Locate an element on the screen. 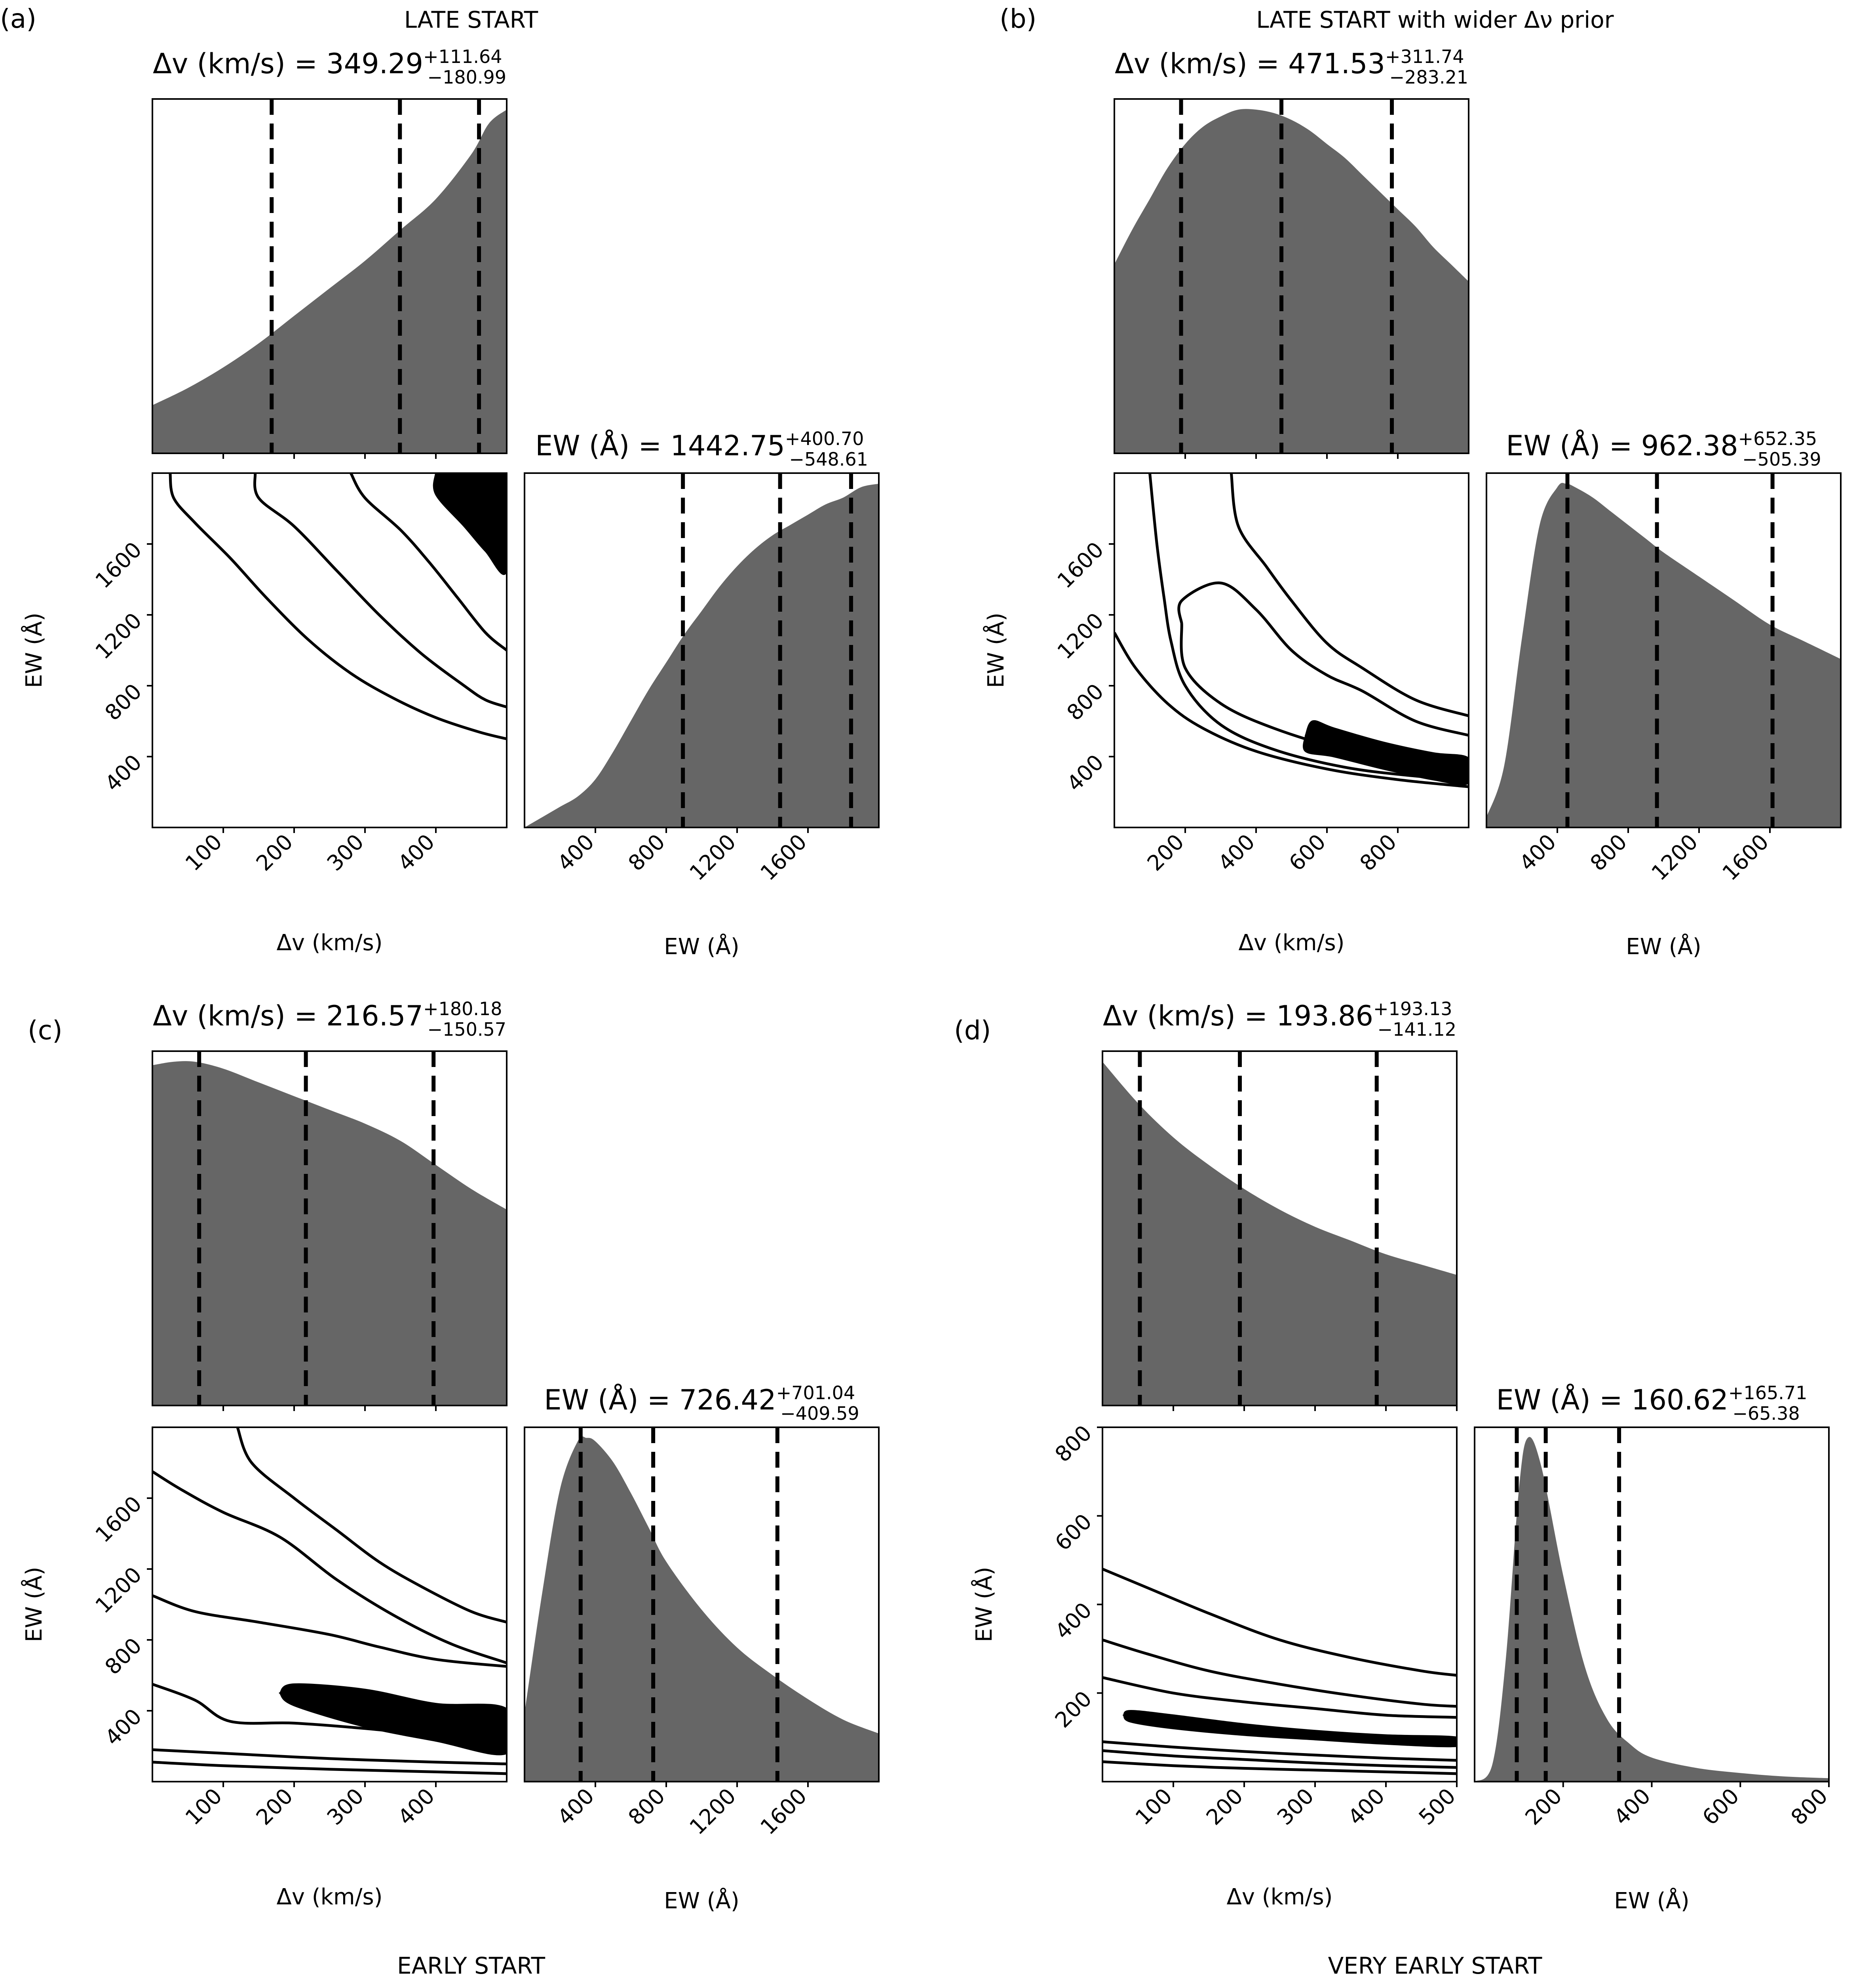  tick-label-x-ew-d-3: 800 is located at coordinates (1809, 1807).